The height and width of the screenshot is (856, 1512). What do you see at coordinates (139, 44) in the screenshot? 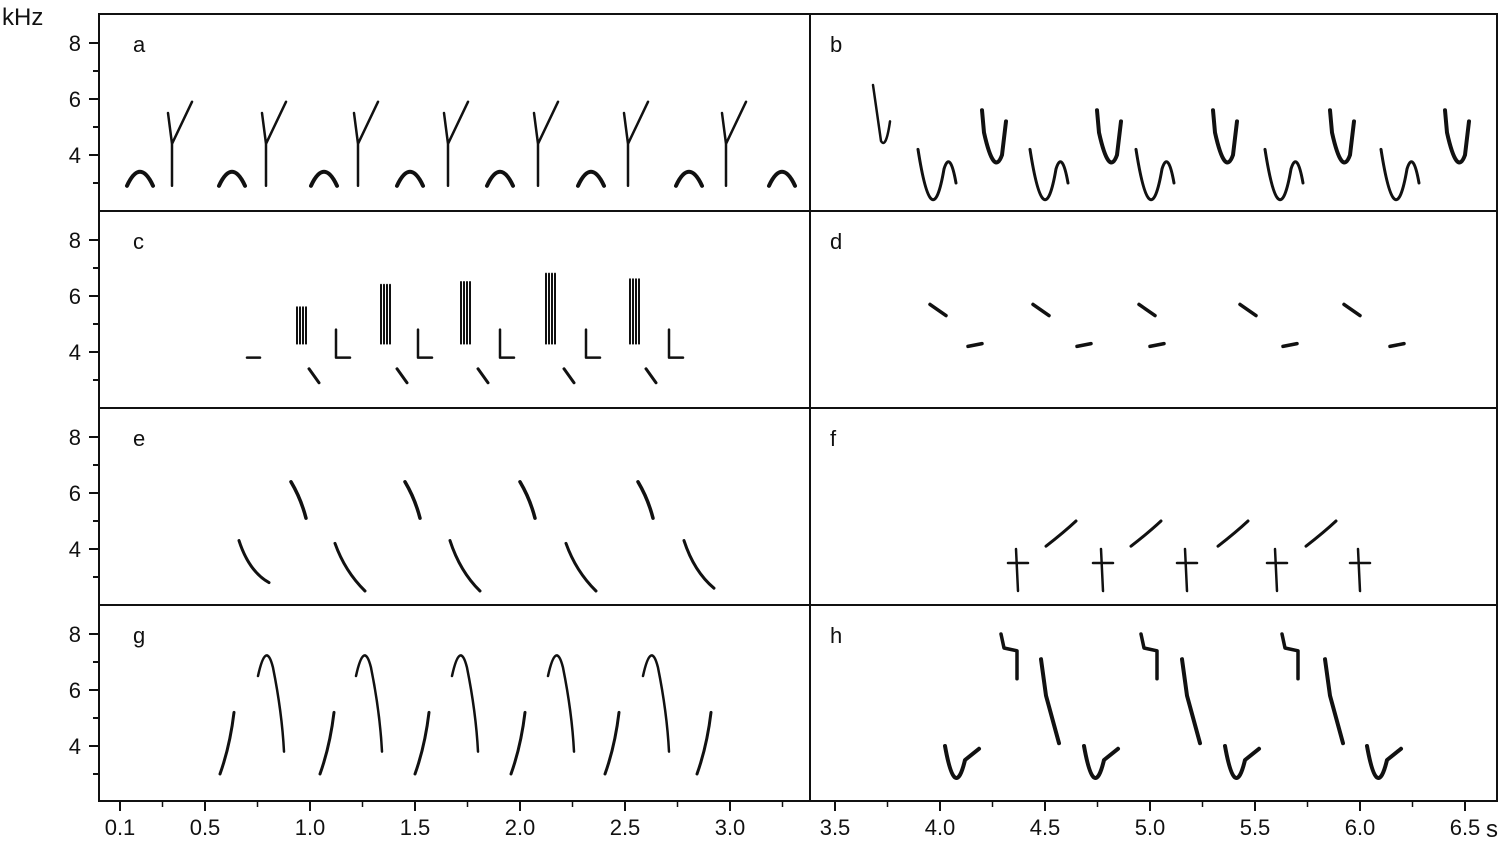
I see `panel-label-a: a` at bounding box center [139, 44].